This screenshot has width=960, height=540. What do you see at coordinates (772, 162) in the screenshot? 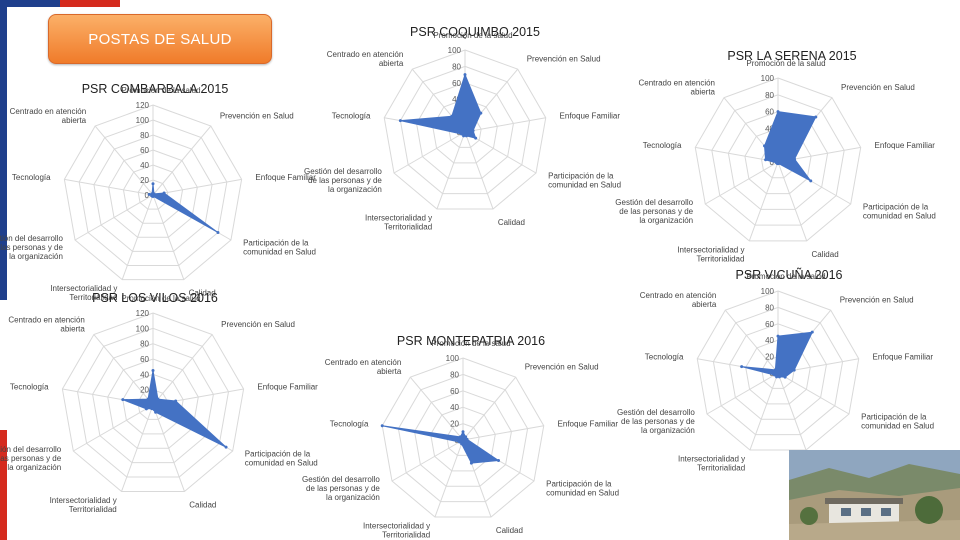
I see `tick-label: 0` at bounding box center [772, 162].